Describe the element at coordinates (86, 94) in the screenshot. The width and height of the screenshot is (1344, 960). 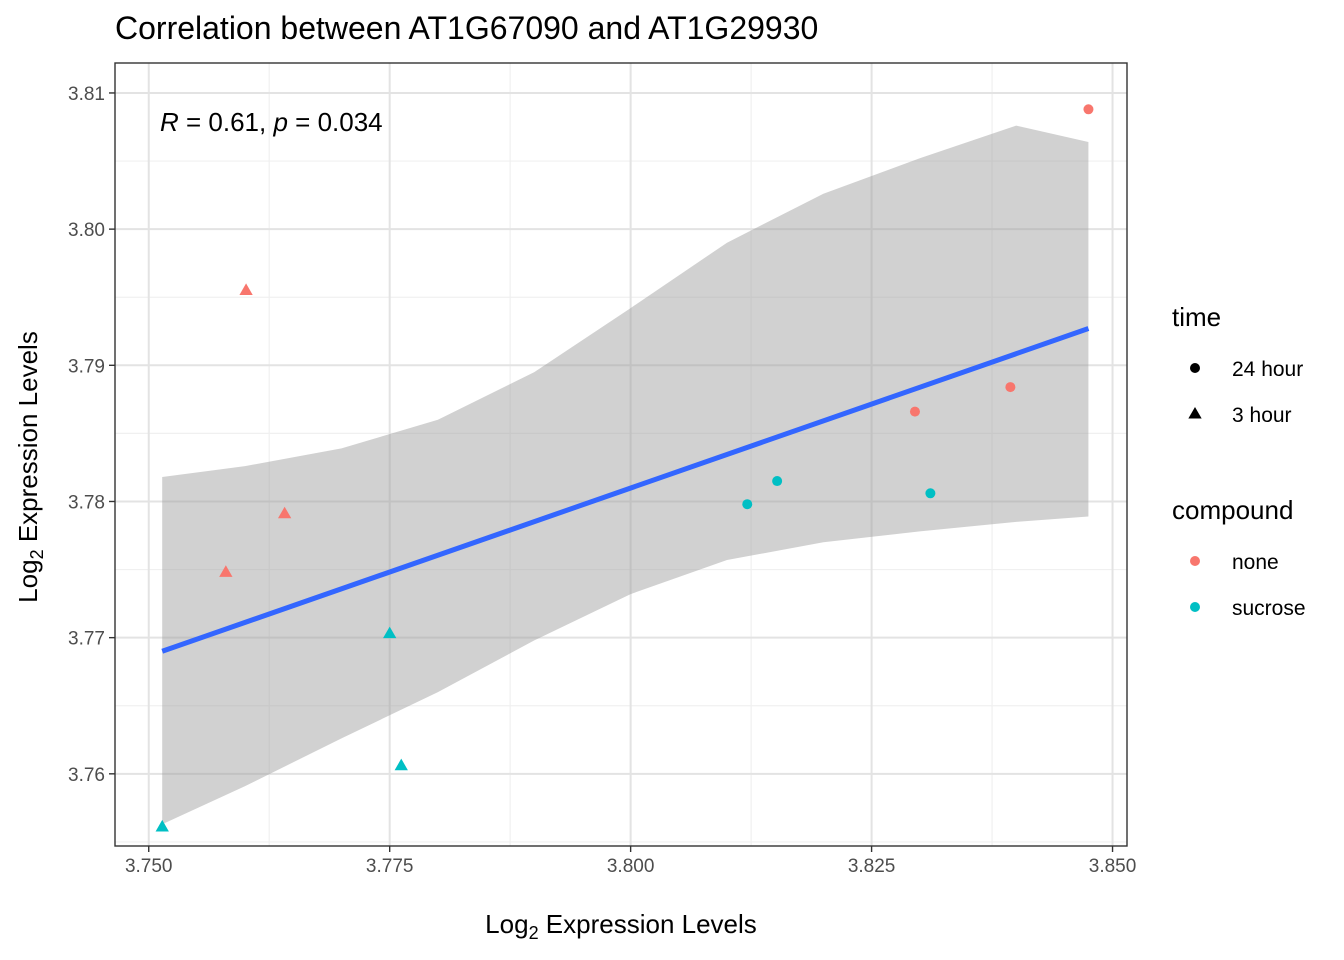
I see `y-tick-label: 3.81` at that location.